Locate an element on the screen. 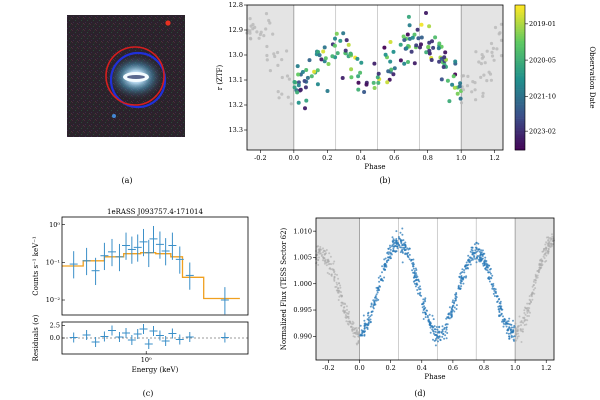  blue-star is located at coordinates (114, 116).